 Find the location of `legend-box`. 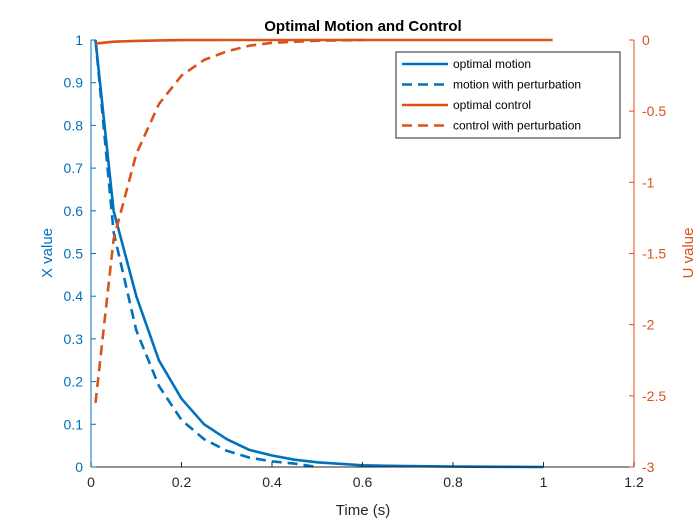

legend-box is located at coordinates (508, 95).